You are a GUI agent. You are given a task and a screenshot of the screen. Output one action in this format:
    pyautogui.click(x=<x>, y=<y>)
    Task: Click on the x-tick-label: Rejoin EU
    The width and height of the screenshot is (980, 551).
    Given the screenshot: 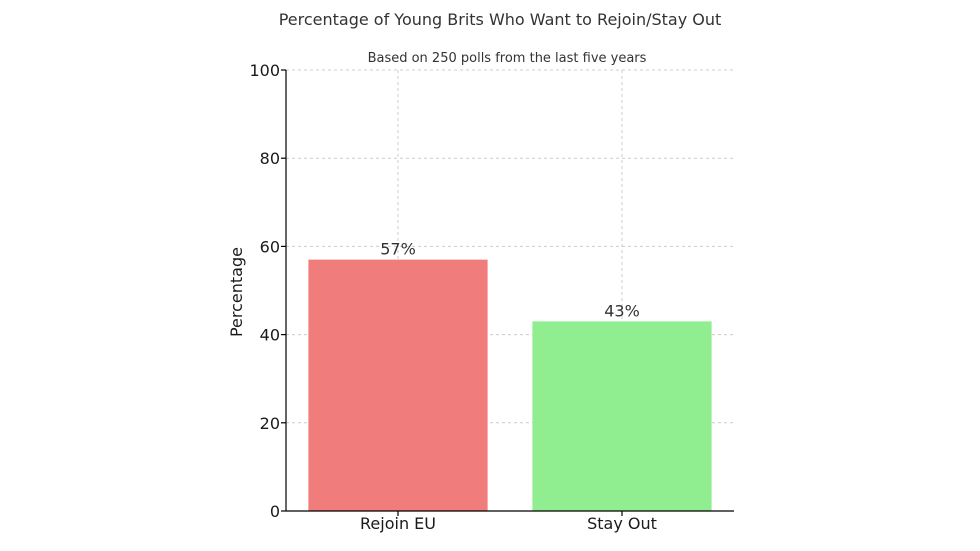 What is the action you would take?
    pyautogui.click(x=398, y=523)
    